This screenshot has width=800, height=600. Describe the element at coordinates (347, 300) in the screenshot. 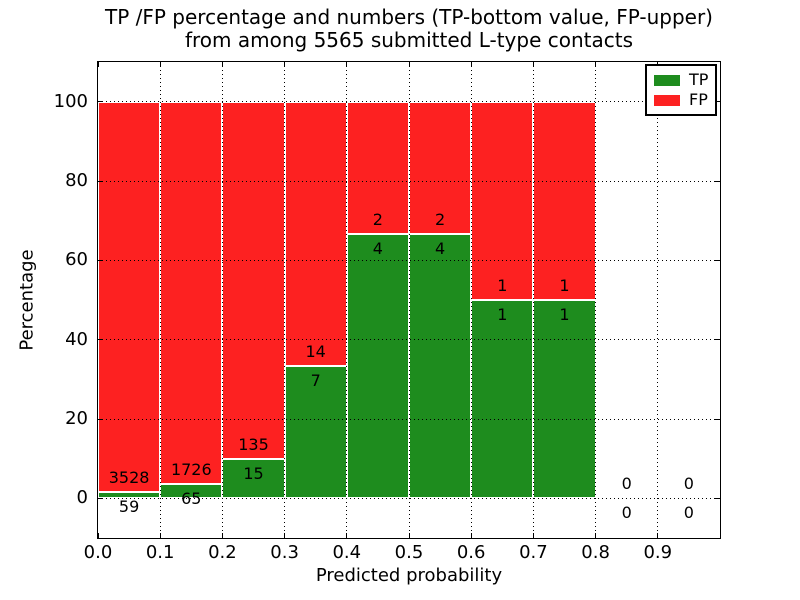

I see `gridline-x-0.4` at that location.